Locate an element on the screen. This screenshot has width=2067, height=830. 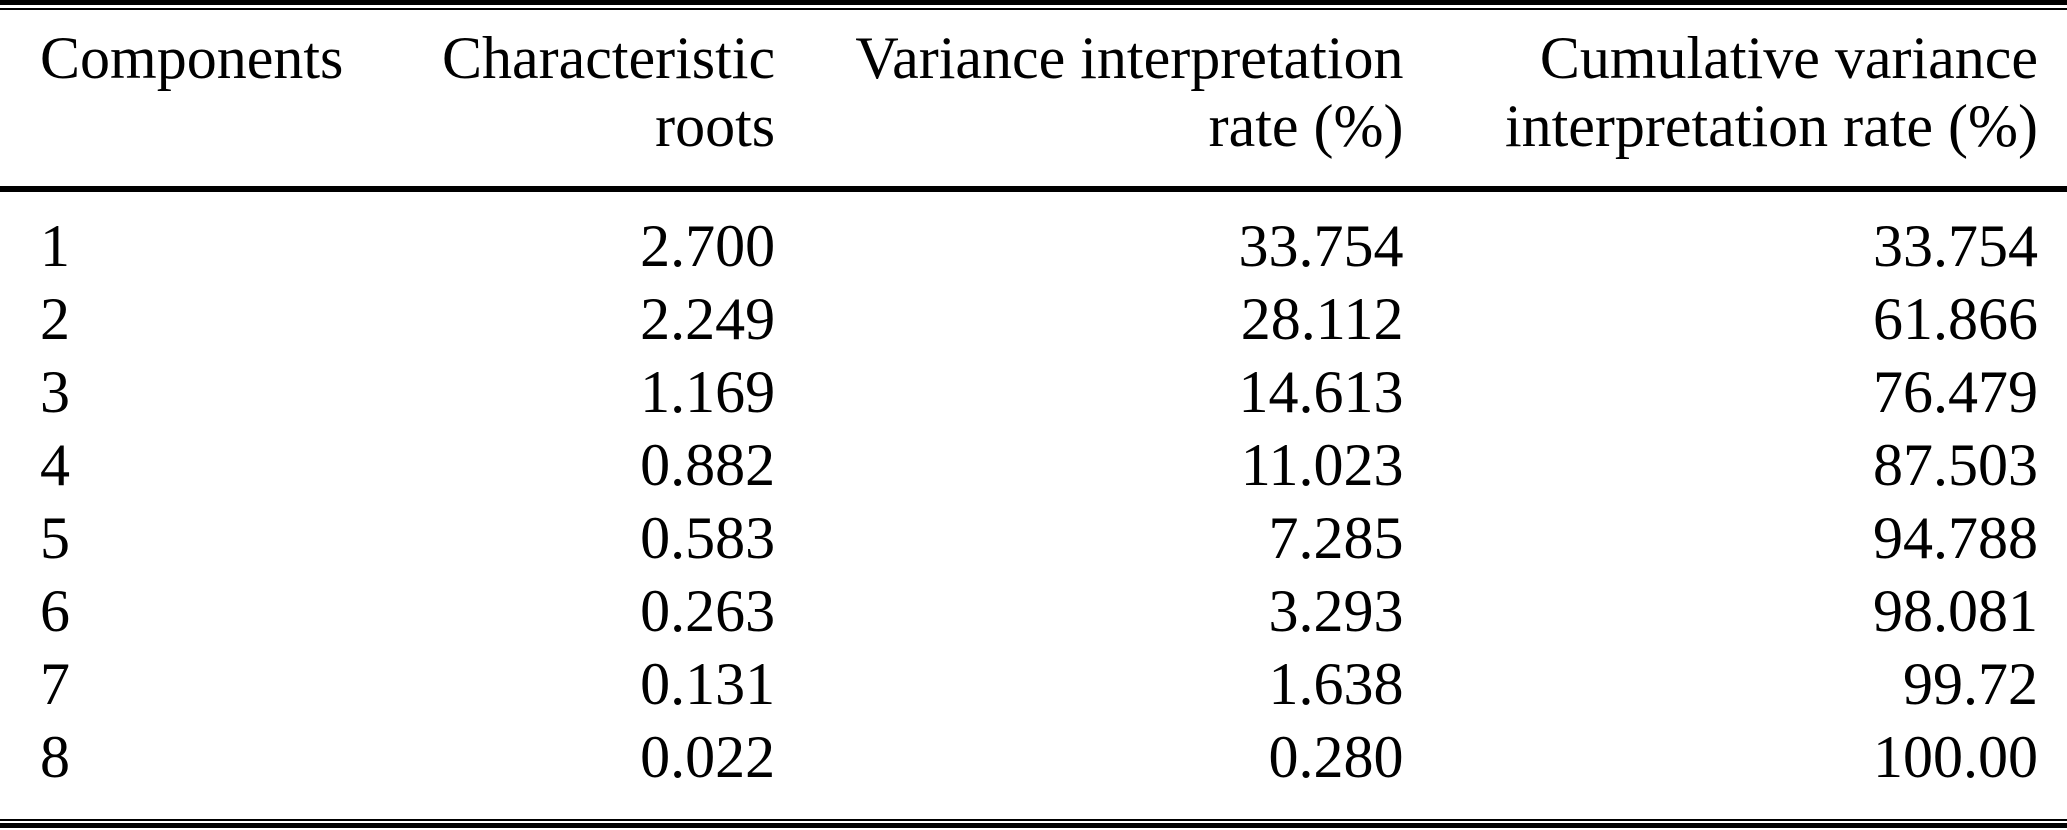
cell-component: 5 is located at coordinates (55, 538).